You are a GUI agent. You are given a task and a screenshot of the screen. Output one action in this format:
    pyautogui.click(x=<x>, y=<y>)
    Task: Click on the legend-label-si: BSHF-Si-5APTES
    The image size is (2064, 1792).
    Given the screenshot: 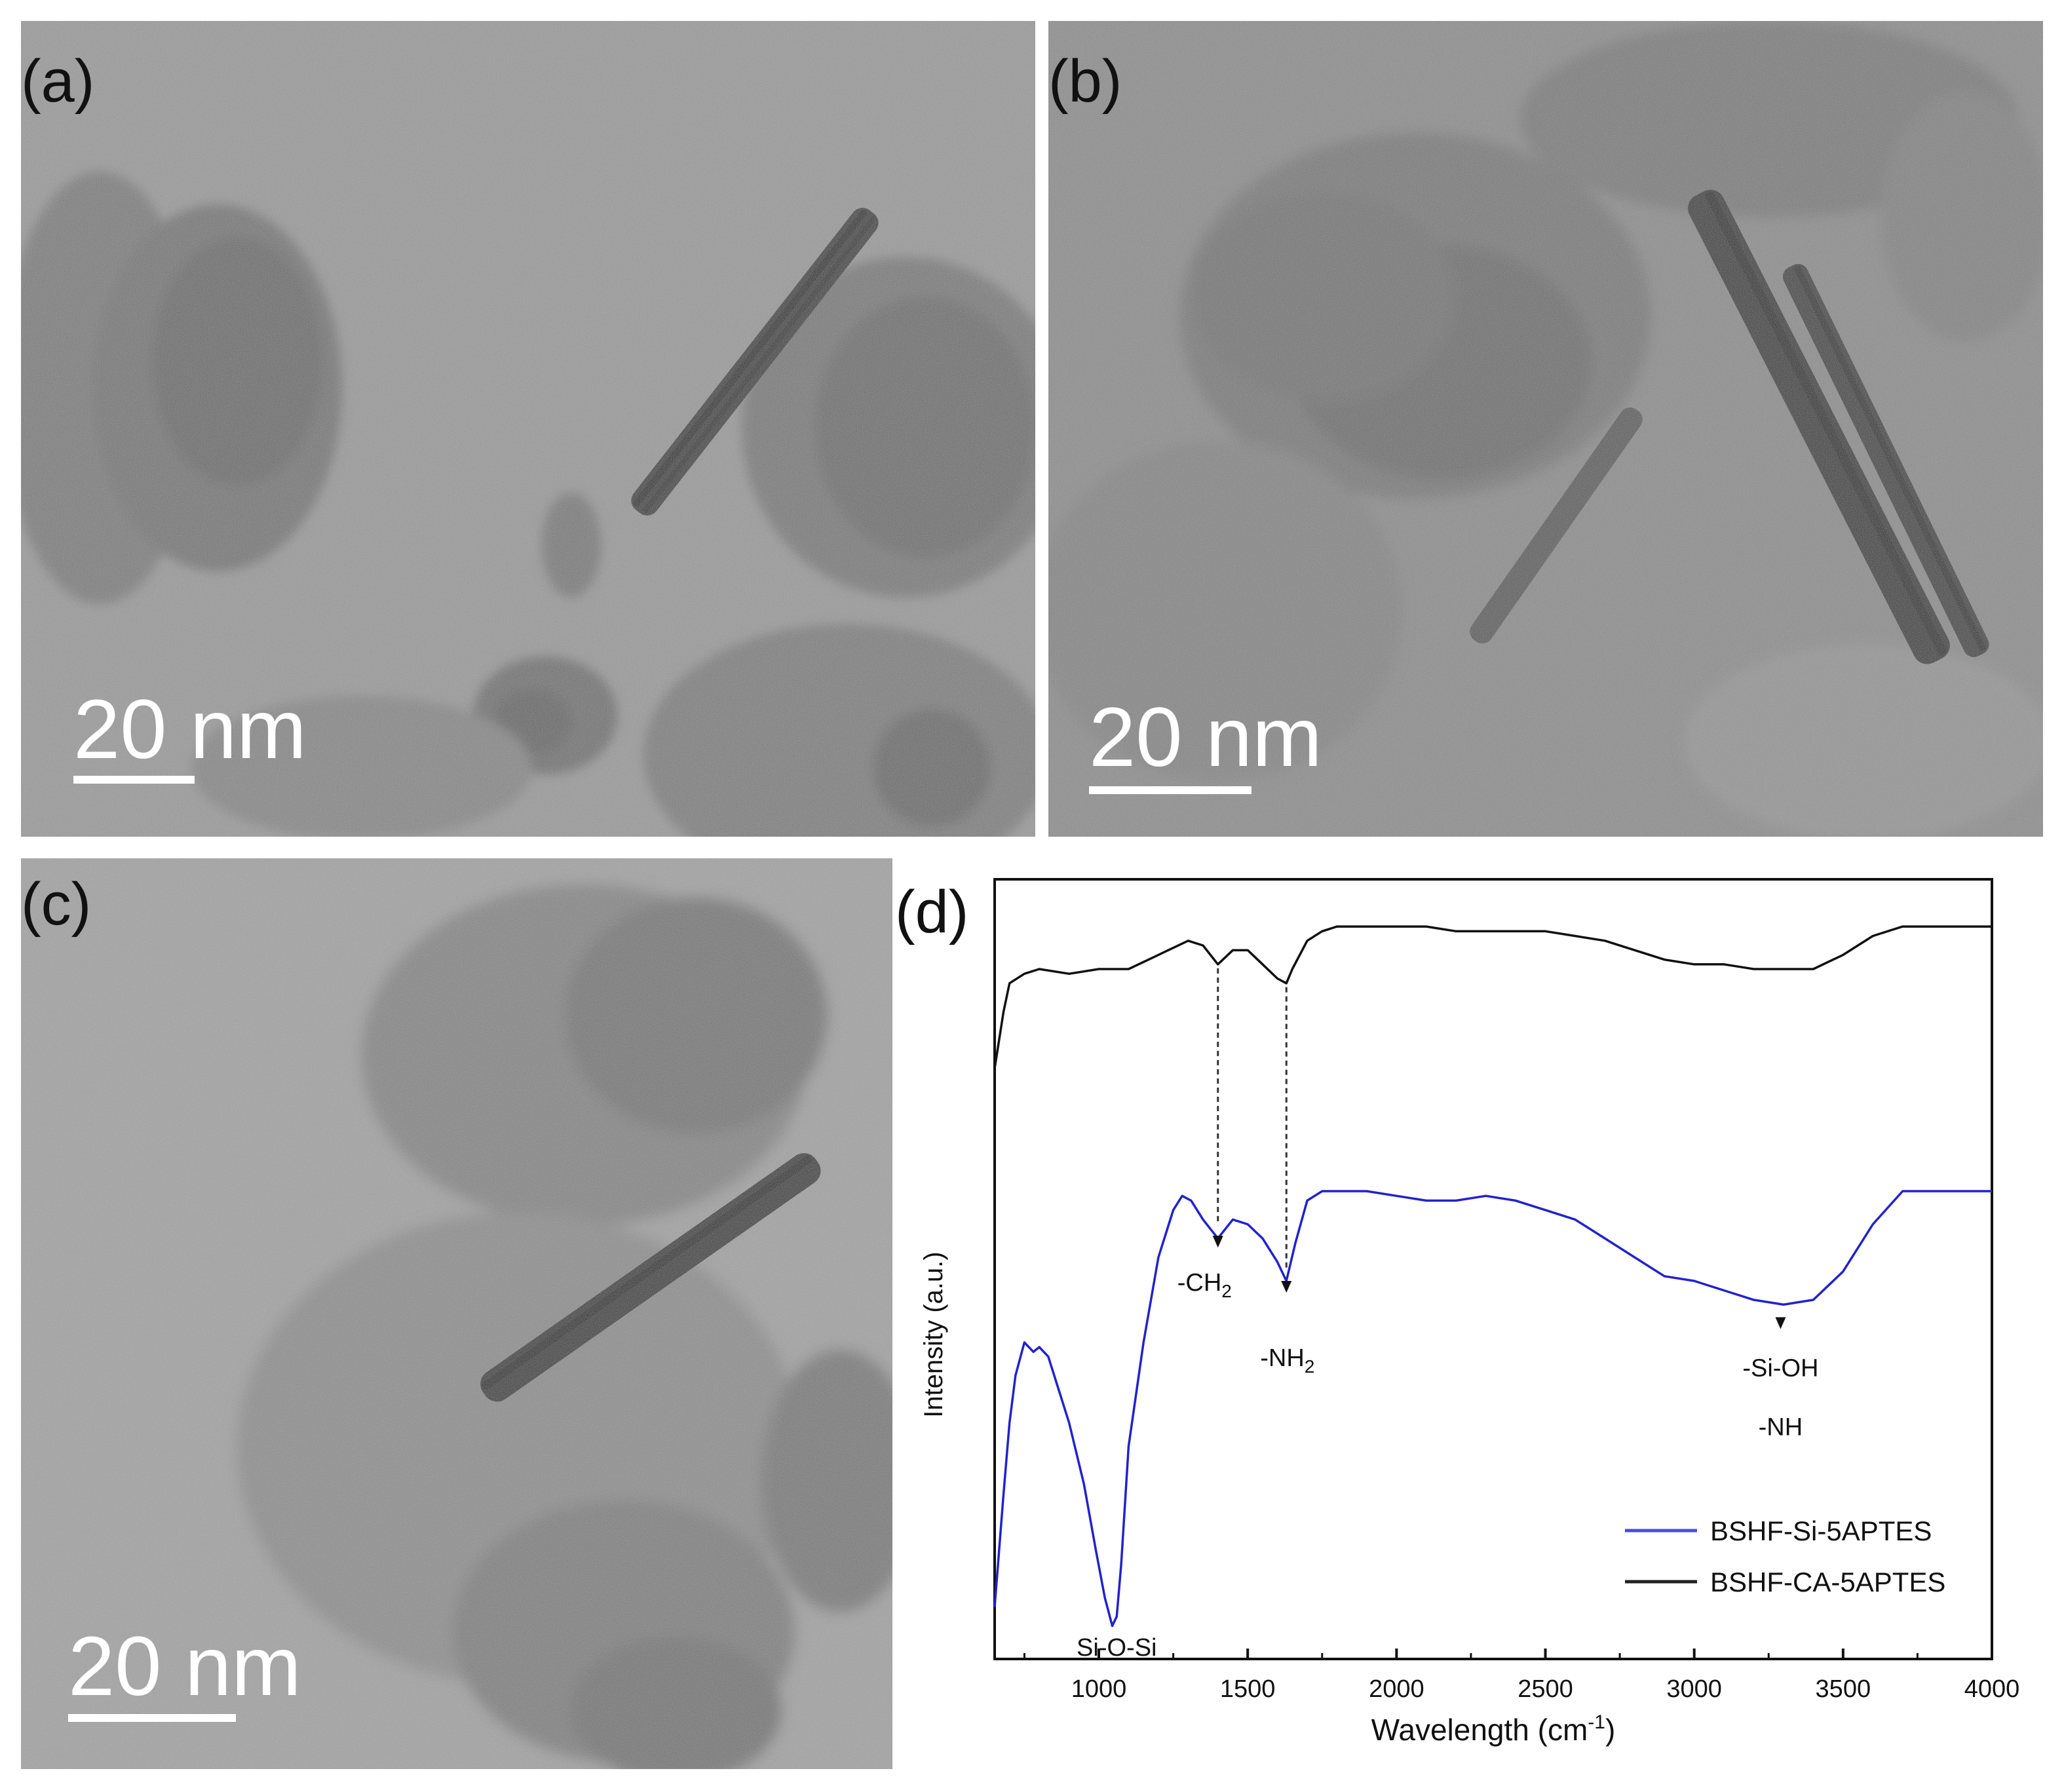 What is the action you would take?
    pyautogui.click(x=1821, y=1531)
    